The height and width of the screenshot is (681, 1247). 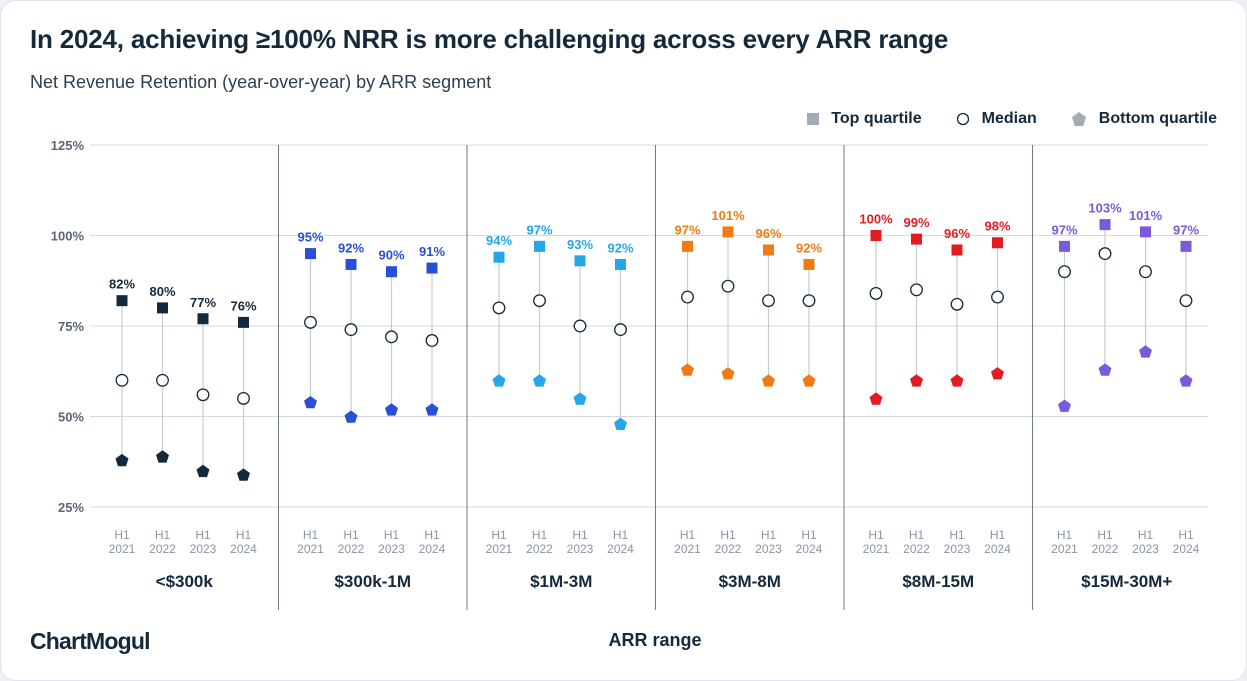 What do you see at coordinates (813, 119) in the screenshot?
I see `square-marker-icon` at bounding box center [813, 119].